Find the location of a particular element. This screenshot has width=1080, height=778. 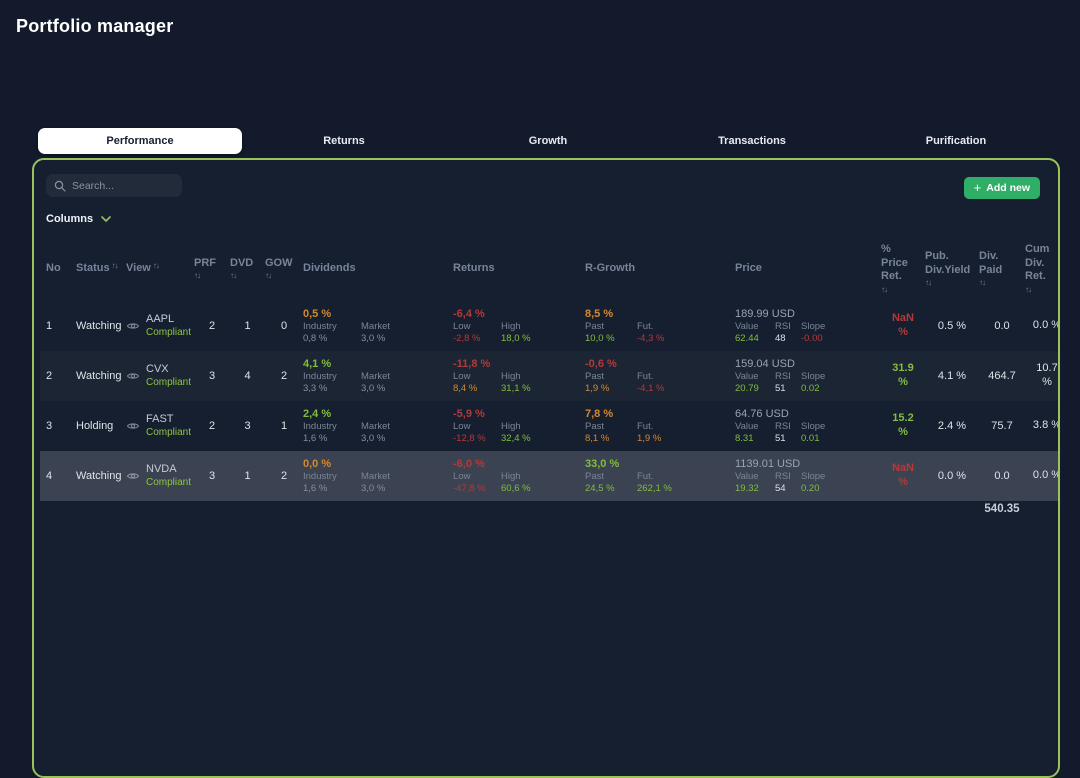

pub-div-yield-cell: 0.0 % is located at coordinates (952, 476).